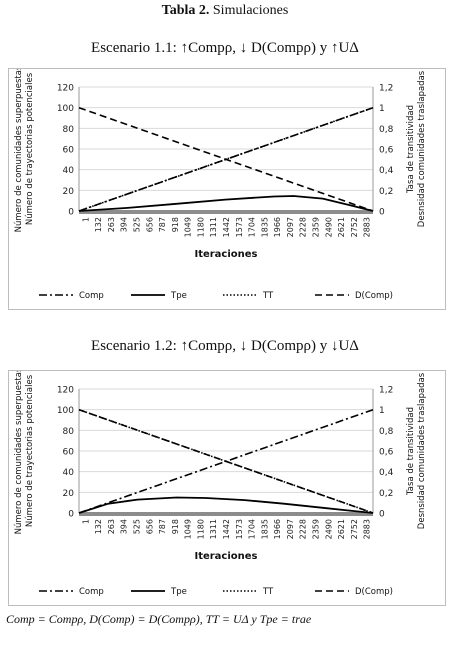 Image resolution: width=450 pixels, height=645 pixels. I want to click on table-label: Tabla 2., so click(185, 10).